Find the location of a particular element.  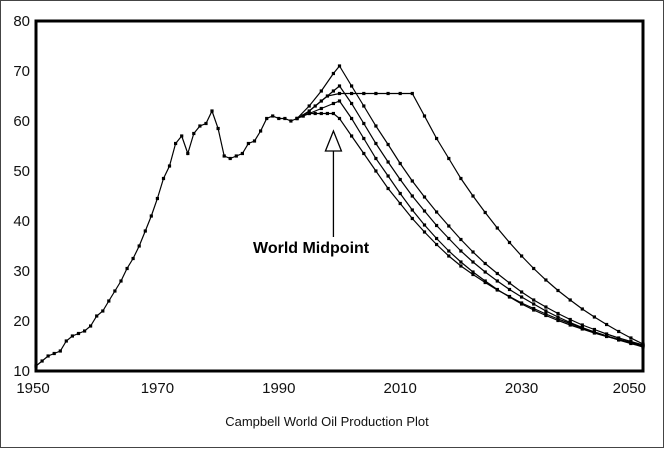

x-tick-label: 2010 is located at coordinates (400, 388).